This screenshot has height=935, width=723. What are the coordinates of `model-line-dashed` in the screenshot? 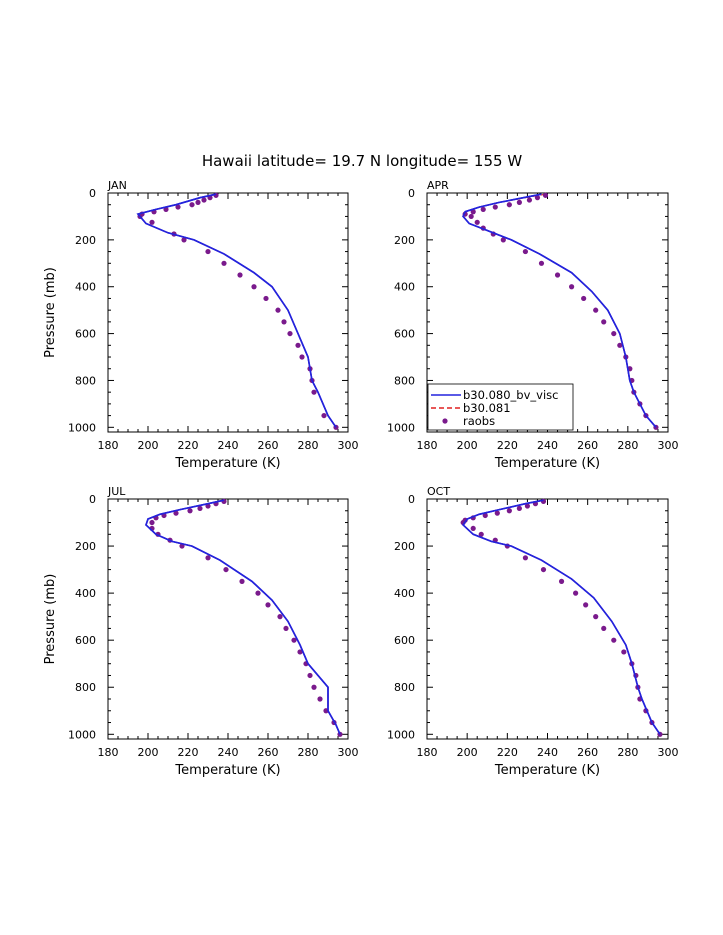 It's located at (243, 617).